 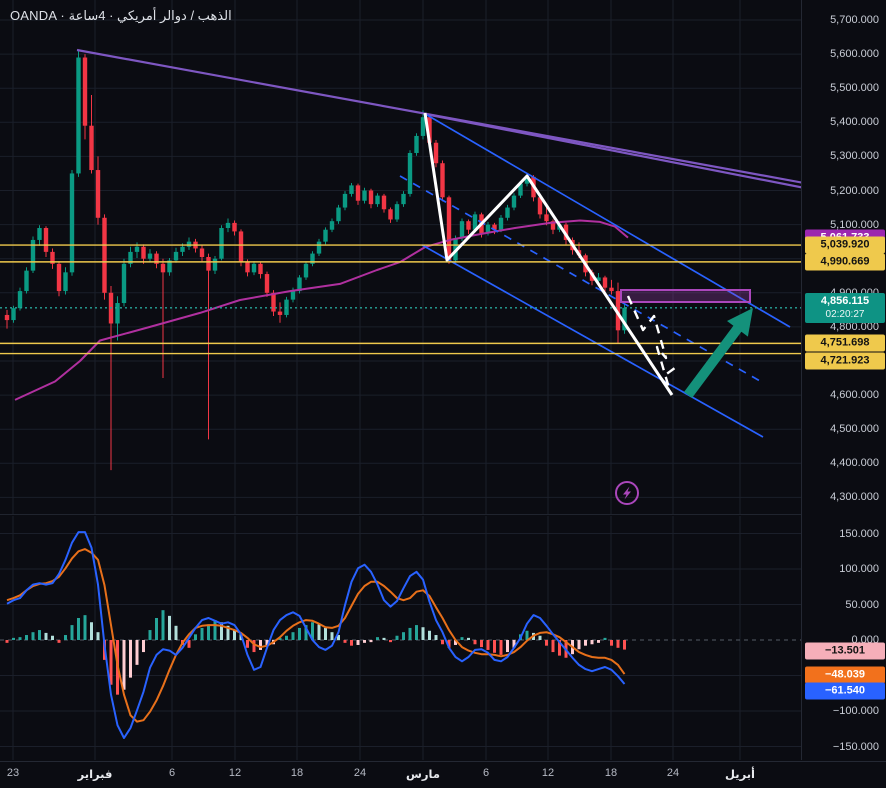 What do you see at coordinates (548, 254) in the screenshot?
I see `price-path-annotation` at bounding box center [548, 254].